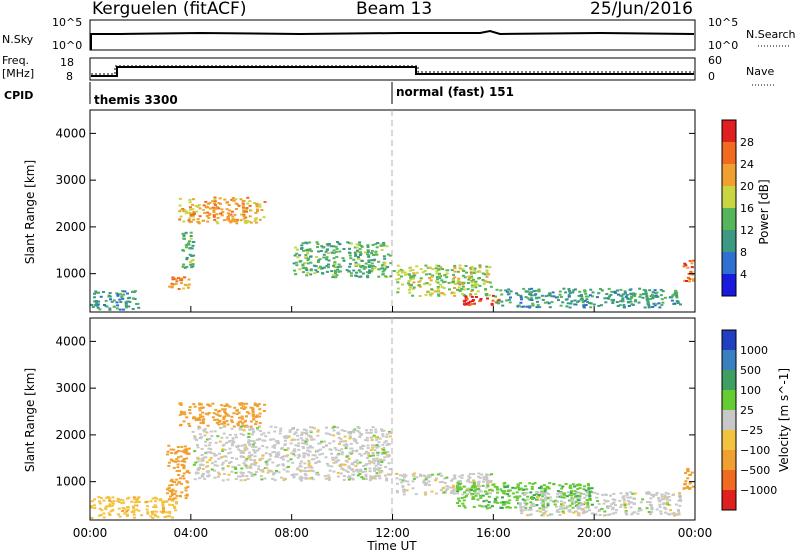 The height and width of the screenshot is (554, 800). What do you see at coordinates (15, 60) in the screenshot?
I see `freq-label-1: Freq.` at bounding box center [15, 60].